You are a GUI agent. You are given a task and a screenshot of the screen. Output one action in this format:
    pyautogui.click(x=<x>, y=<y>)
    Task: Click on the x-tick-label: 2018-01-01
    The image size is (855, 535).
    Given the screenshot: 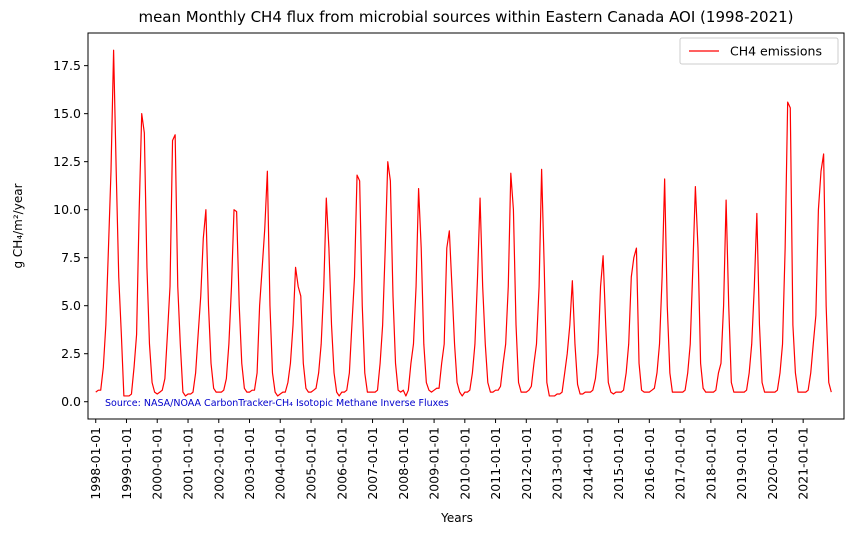 What is the action you would take?
    pyautogui.click(x=710, y=463)
    